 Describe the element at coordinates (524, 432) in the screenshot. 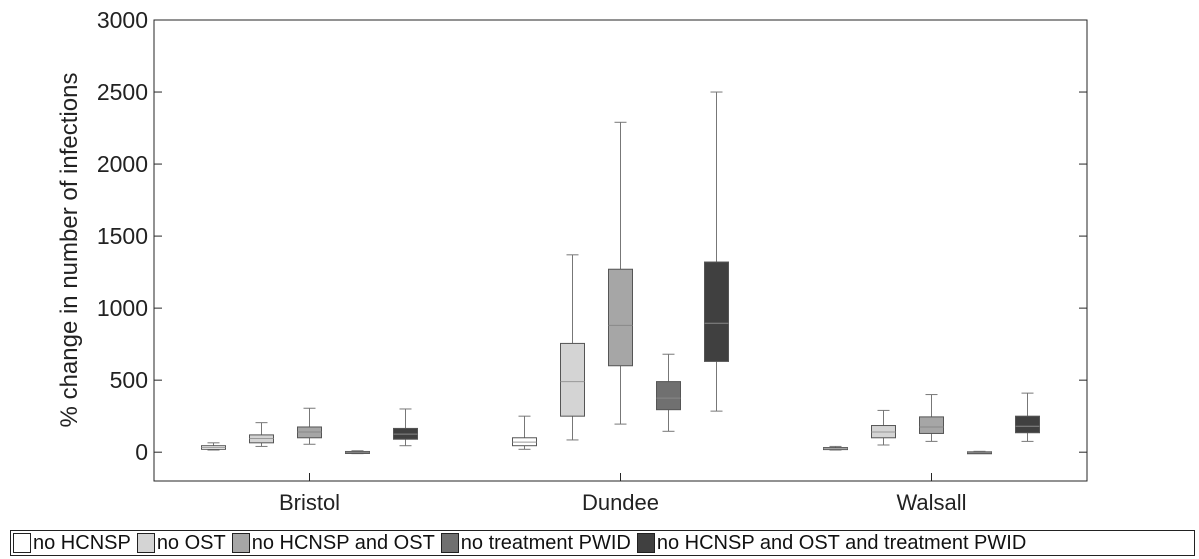

I see `box-dundee-no-hcnsp` at that location.